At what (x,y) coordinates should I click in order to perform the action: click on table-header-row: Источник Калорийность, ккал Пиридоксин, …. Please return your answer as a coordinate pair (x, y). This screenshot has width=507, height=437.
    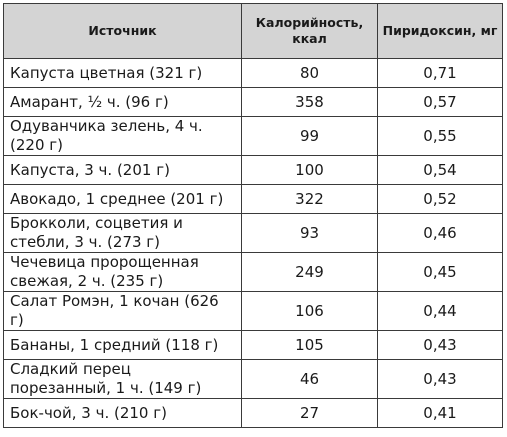
    Looking at the image, I should click on (253, 31).